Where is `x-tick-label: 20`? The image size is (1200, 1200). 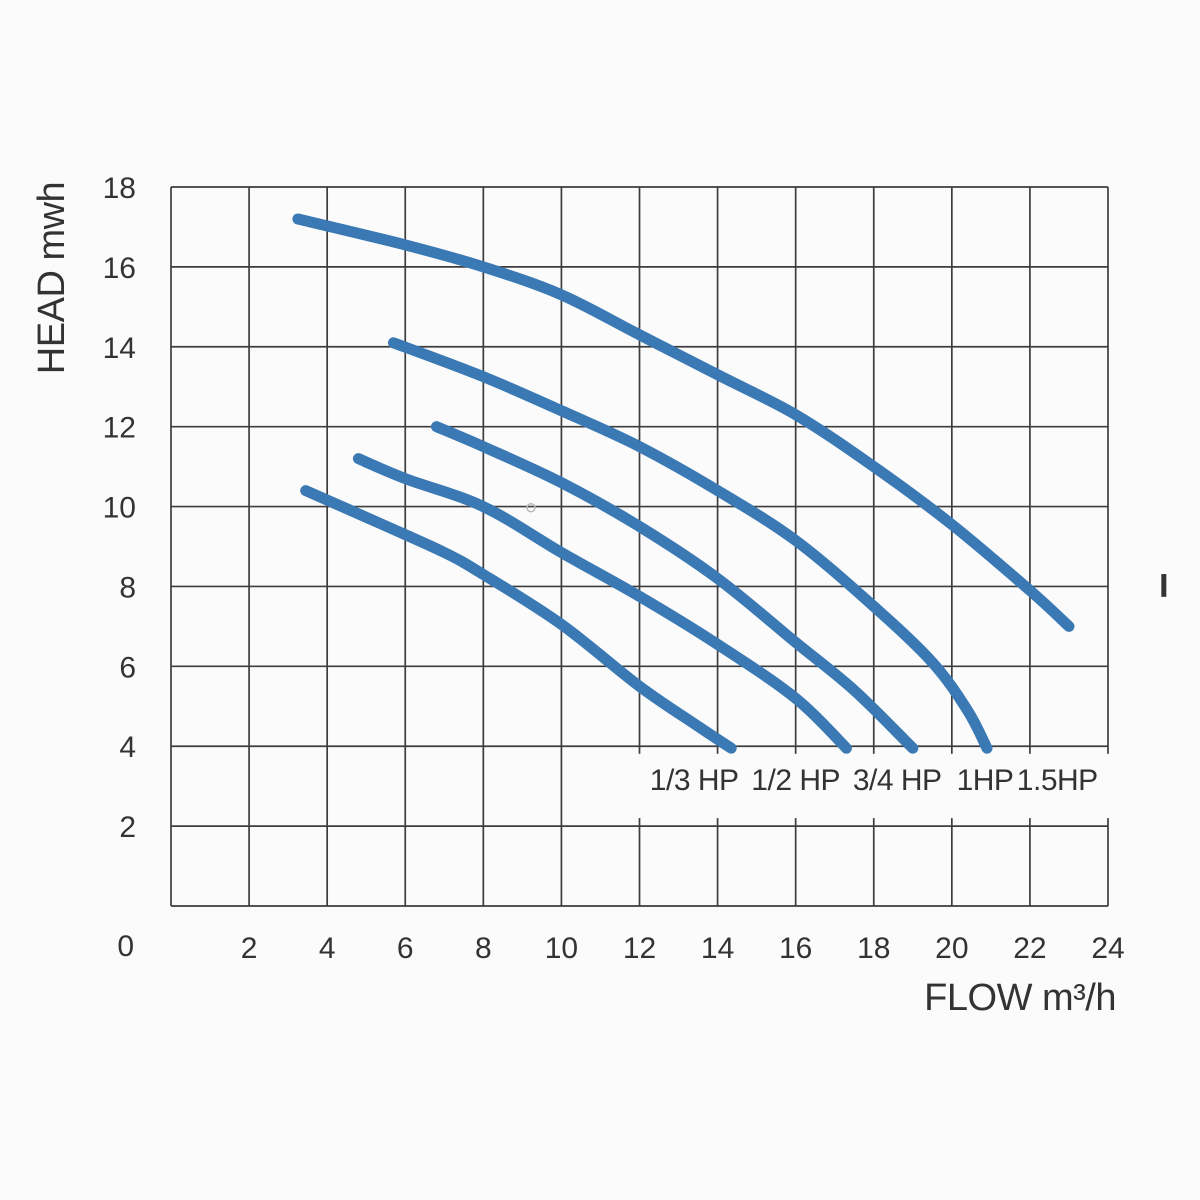
x-tick-label: 20 is located at coordinates (951, 948).